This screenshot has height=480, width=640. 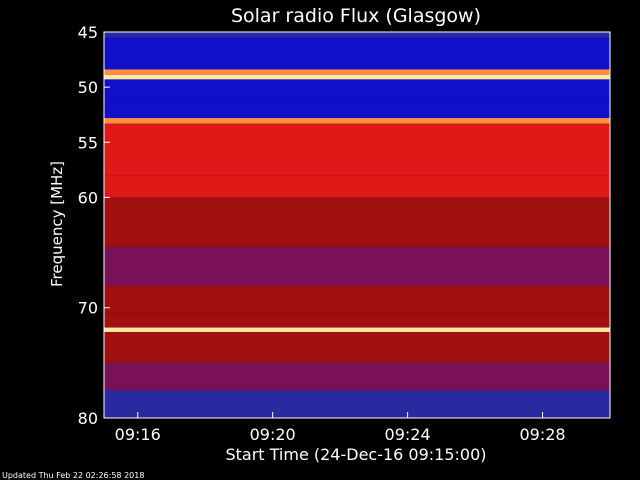 I want to click on x-tick-label: 09:20, so click(x=273, y=434).